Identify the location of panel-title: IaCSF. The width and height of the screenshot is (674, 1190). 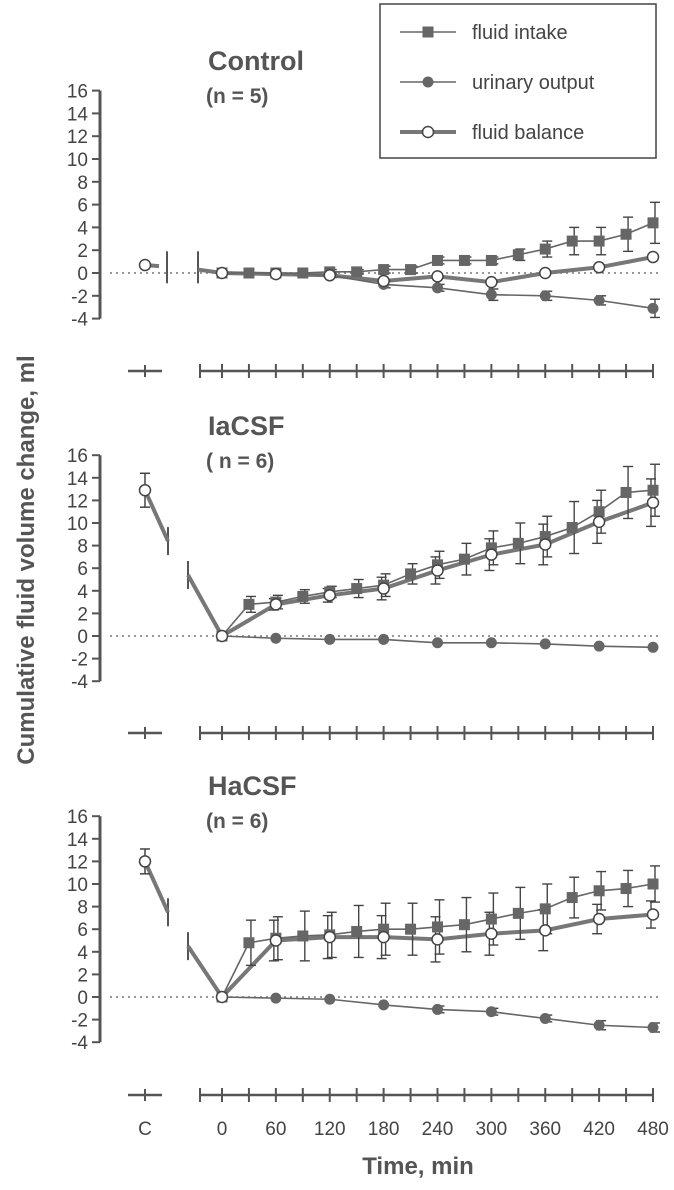
(246, 426).